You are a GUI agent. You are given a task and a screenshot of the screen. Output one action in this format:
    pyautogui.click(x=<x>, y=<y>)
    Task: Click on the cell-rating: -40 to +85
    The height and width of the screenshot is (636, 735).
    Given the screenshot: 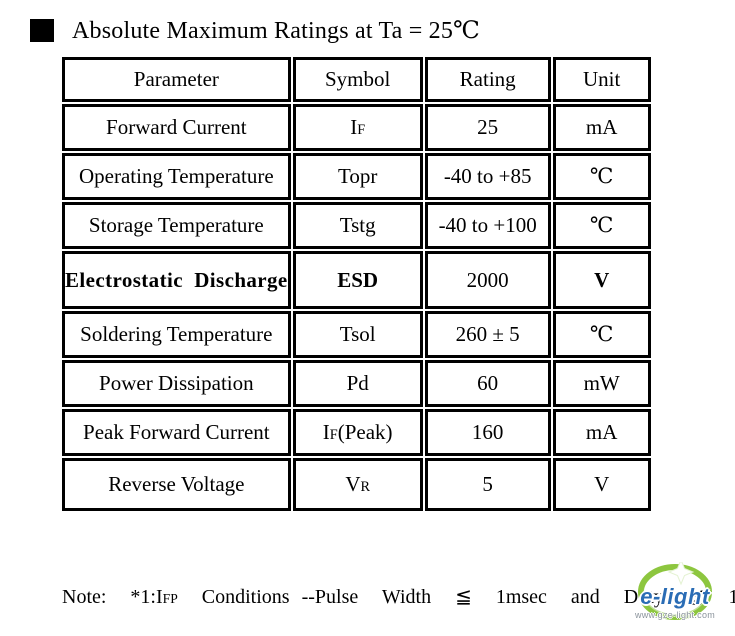 What is the action you would take?
    pyautogui.click(x=487, y=176)
    